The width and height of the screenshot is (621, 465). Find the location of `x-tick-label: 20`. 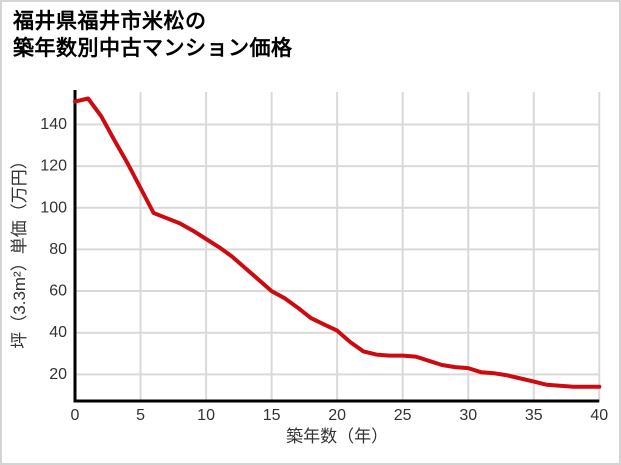

x-tick-label: 20 is located at coordinates (337, 415).